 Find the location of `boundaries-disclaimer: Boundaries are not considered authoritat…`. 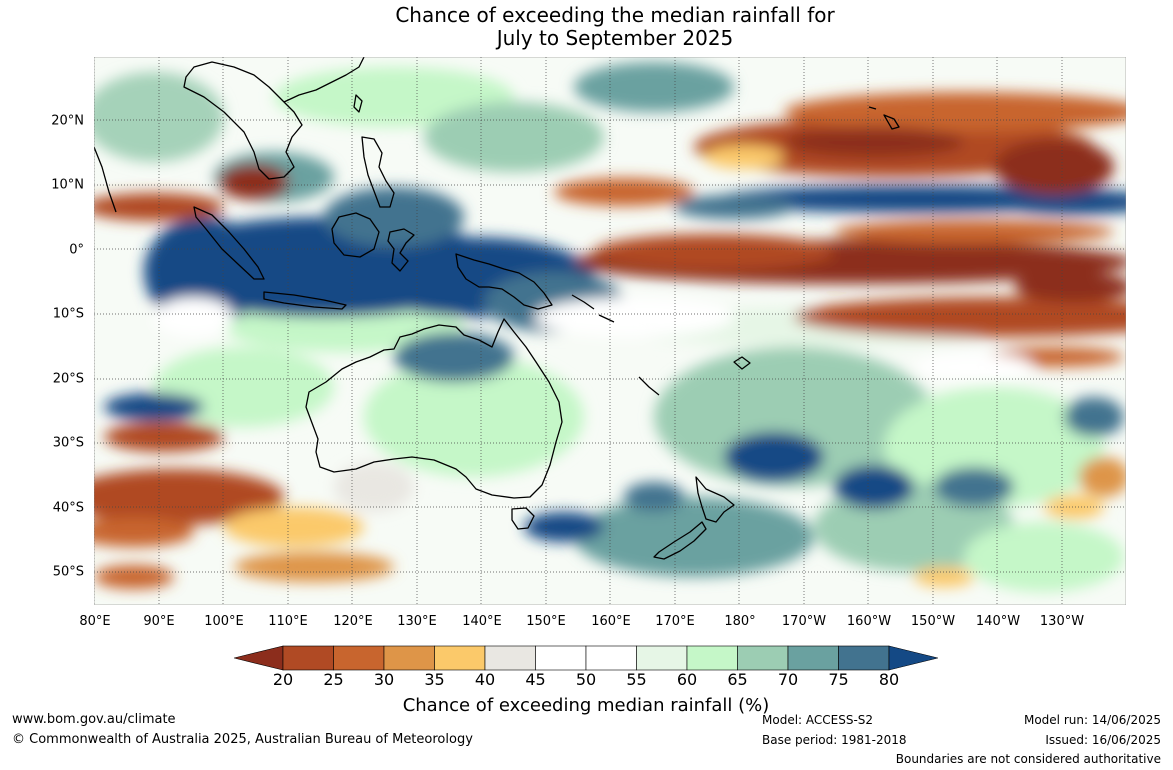

boundaries-disclaimer: Boundaries are not considered authoritat… is located at coordinates (1028, 759).